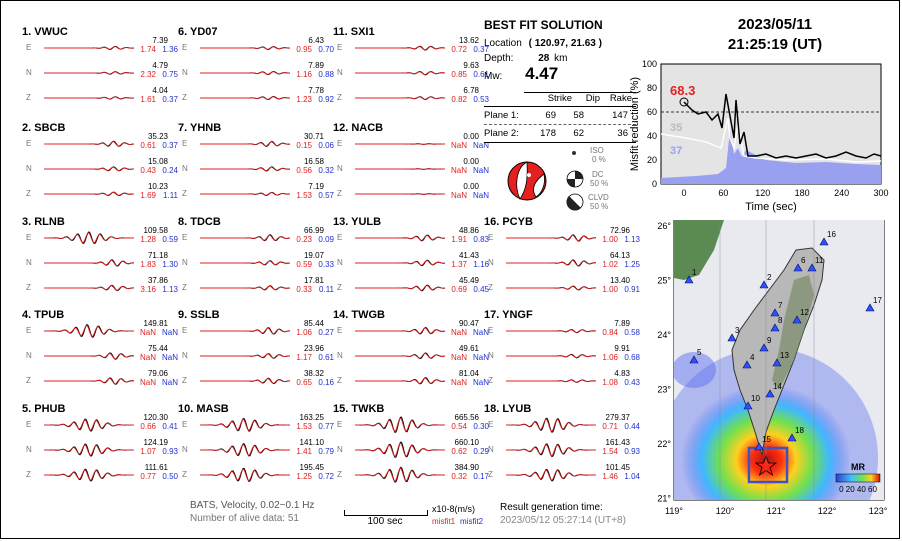  What do you see at coordinates (632, 426) in the screenshot?
I see `misfit2-value: 0.44` at bounding box center [632, 426].